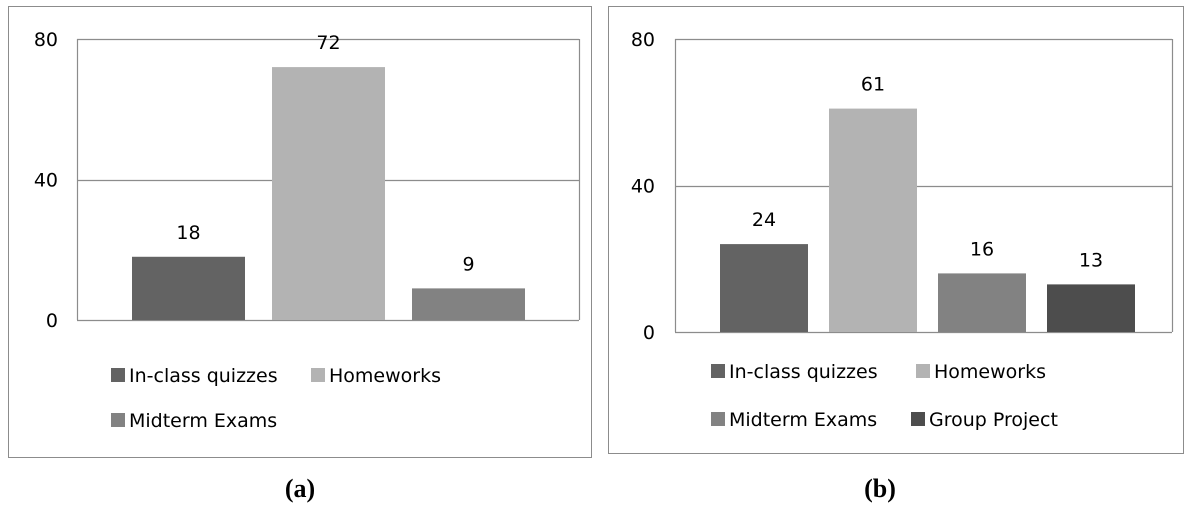 The width and height of the screenshot is (1189, 512). Describe the element at coordinates (52, 321) in the screenshot. I see `chart-a-y-tick-label: 0` at that location.